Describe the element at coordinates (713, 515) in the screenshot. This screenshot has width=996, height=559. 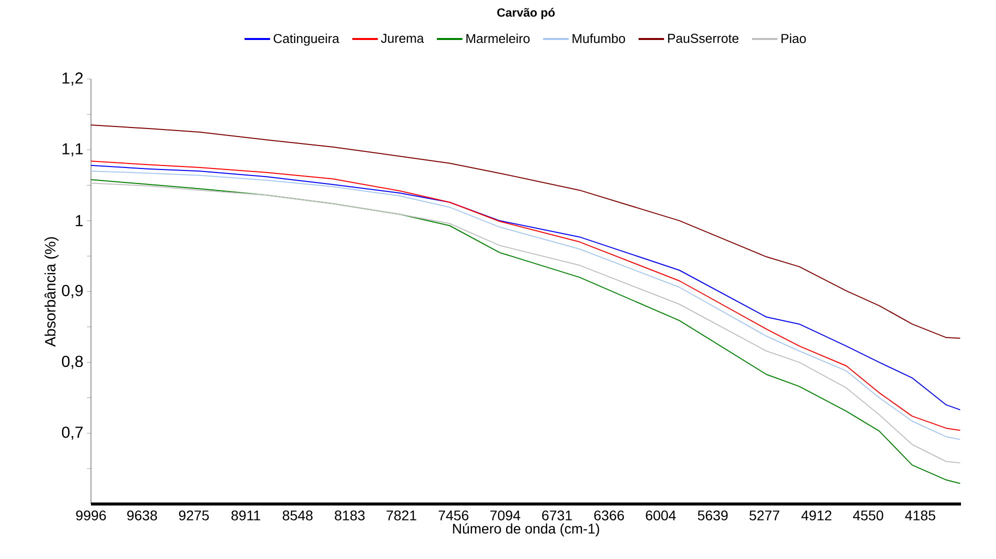
I see `x-tick-label: 5639` at that location.